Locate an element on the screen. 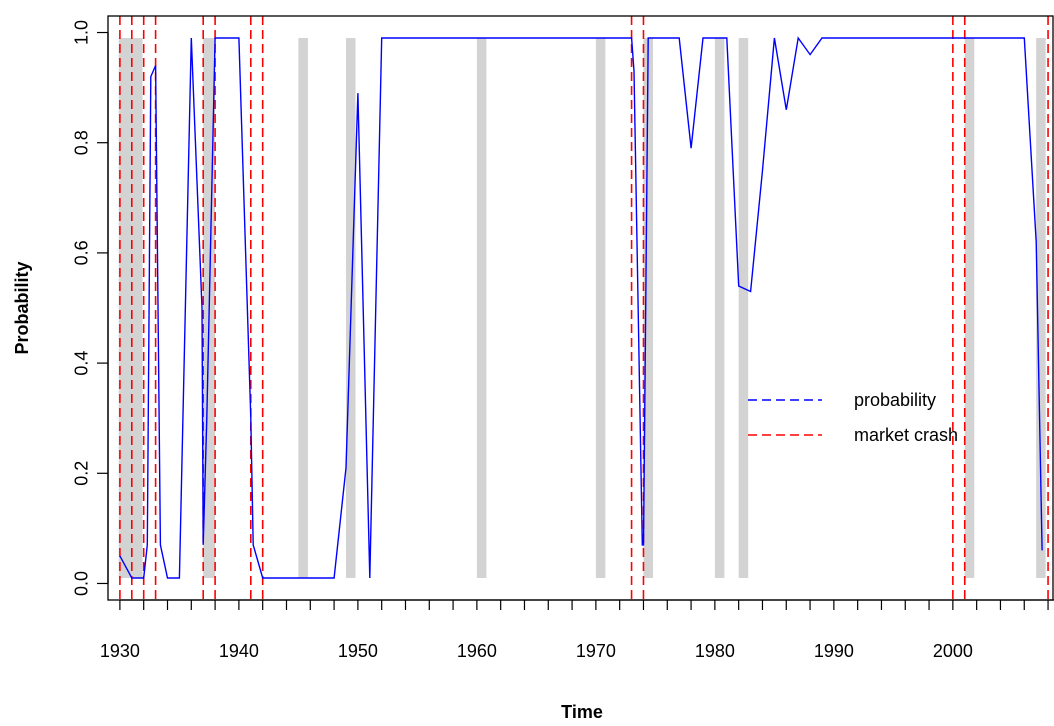 Image resolution: width=1054 pixels, height=726 pixels. y-tick-label: 0.8 is located at coordinates (81, 142).